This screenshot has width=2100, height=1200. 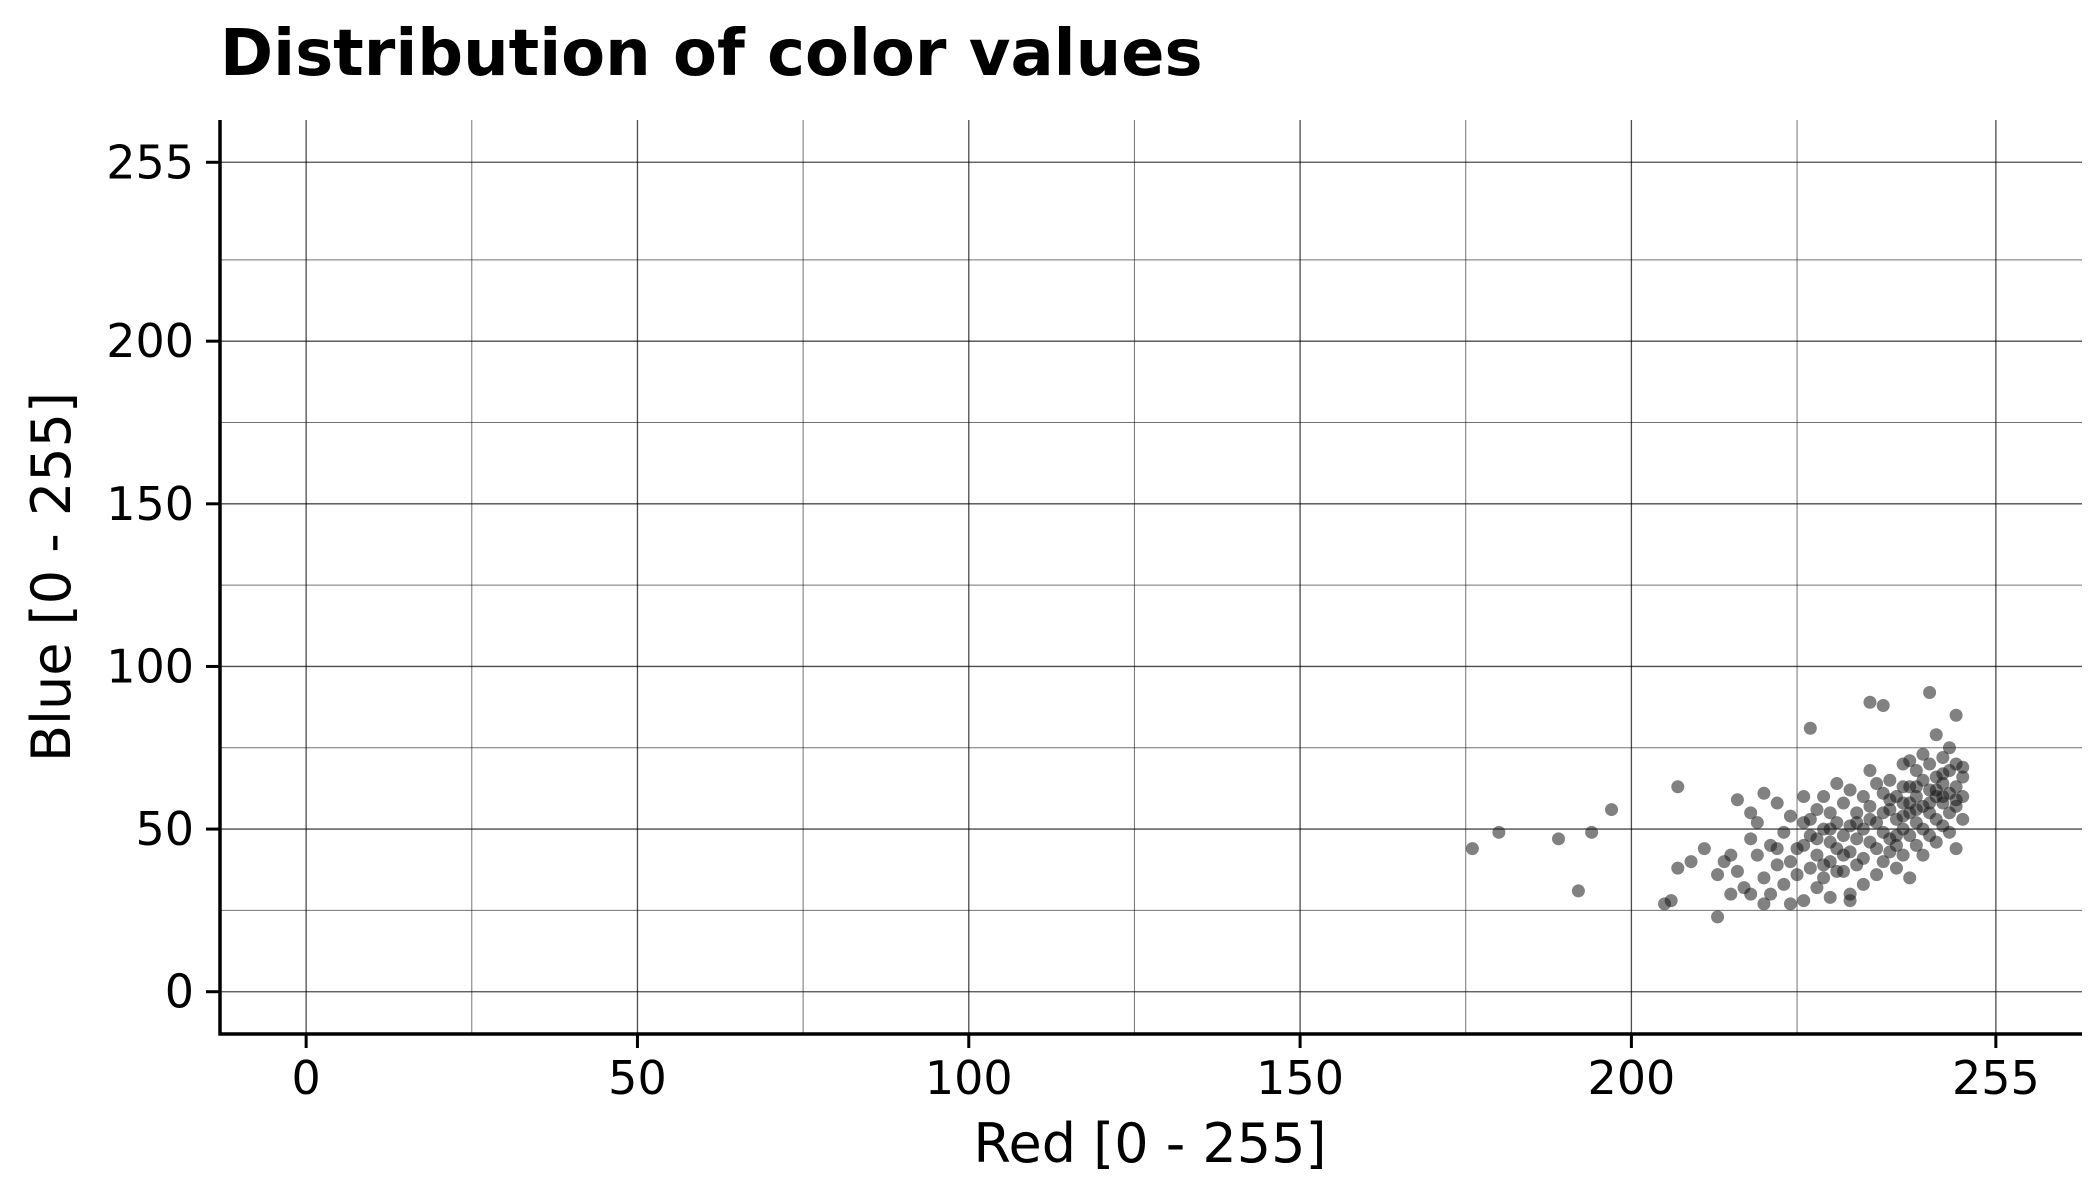 I want to click on x-tick-label: 50, so click(x=637, y=1078).